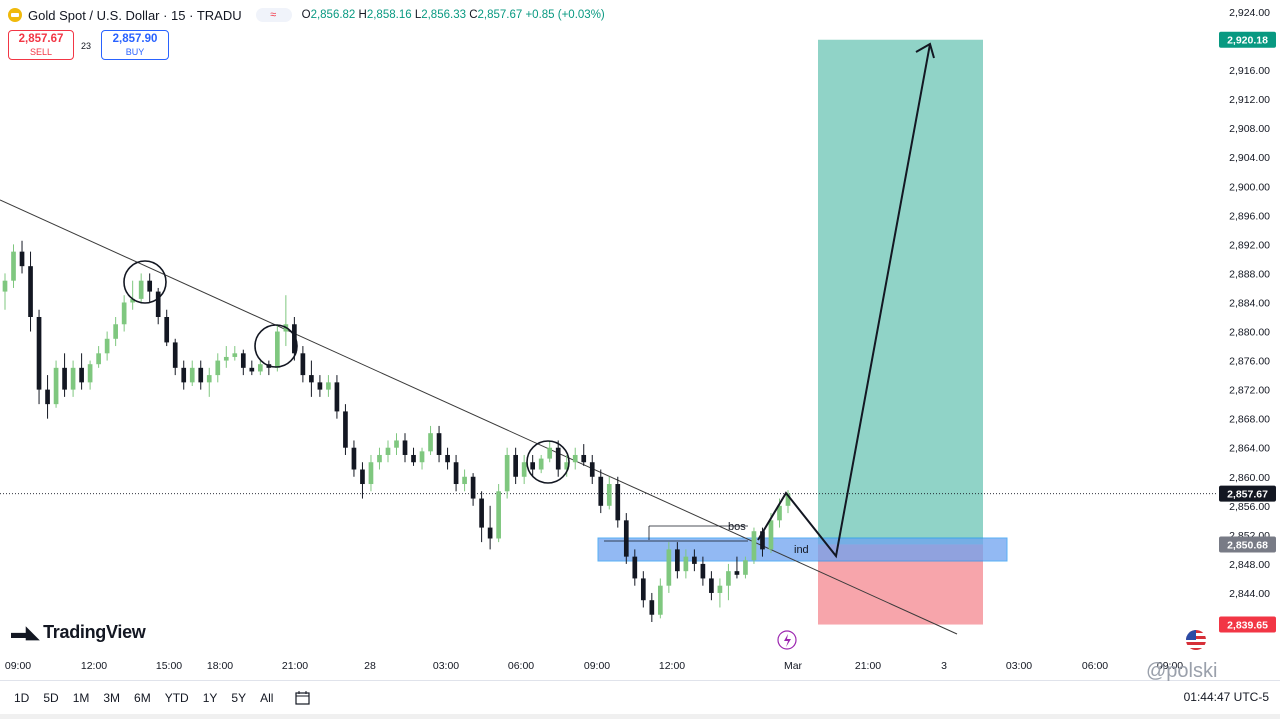  What do you see at coordinates (640, 716) in the screenshot?
I see `bottom-strip` at bounding box center [640, 716].